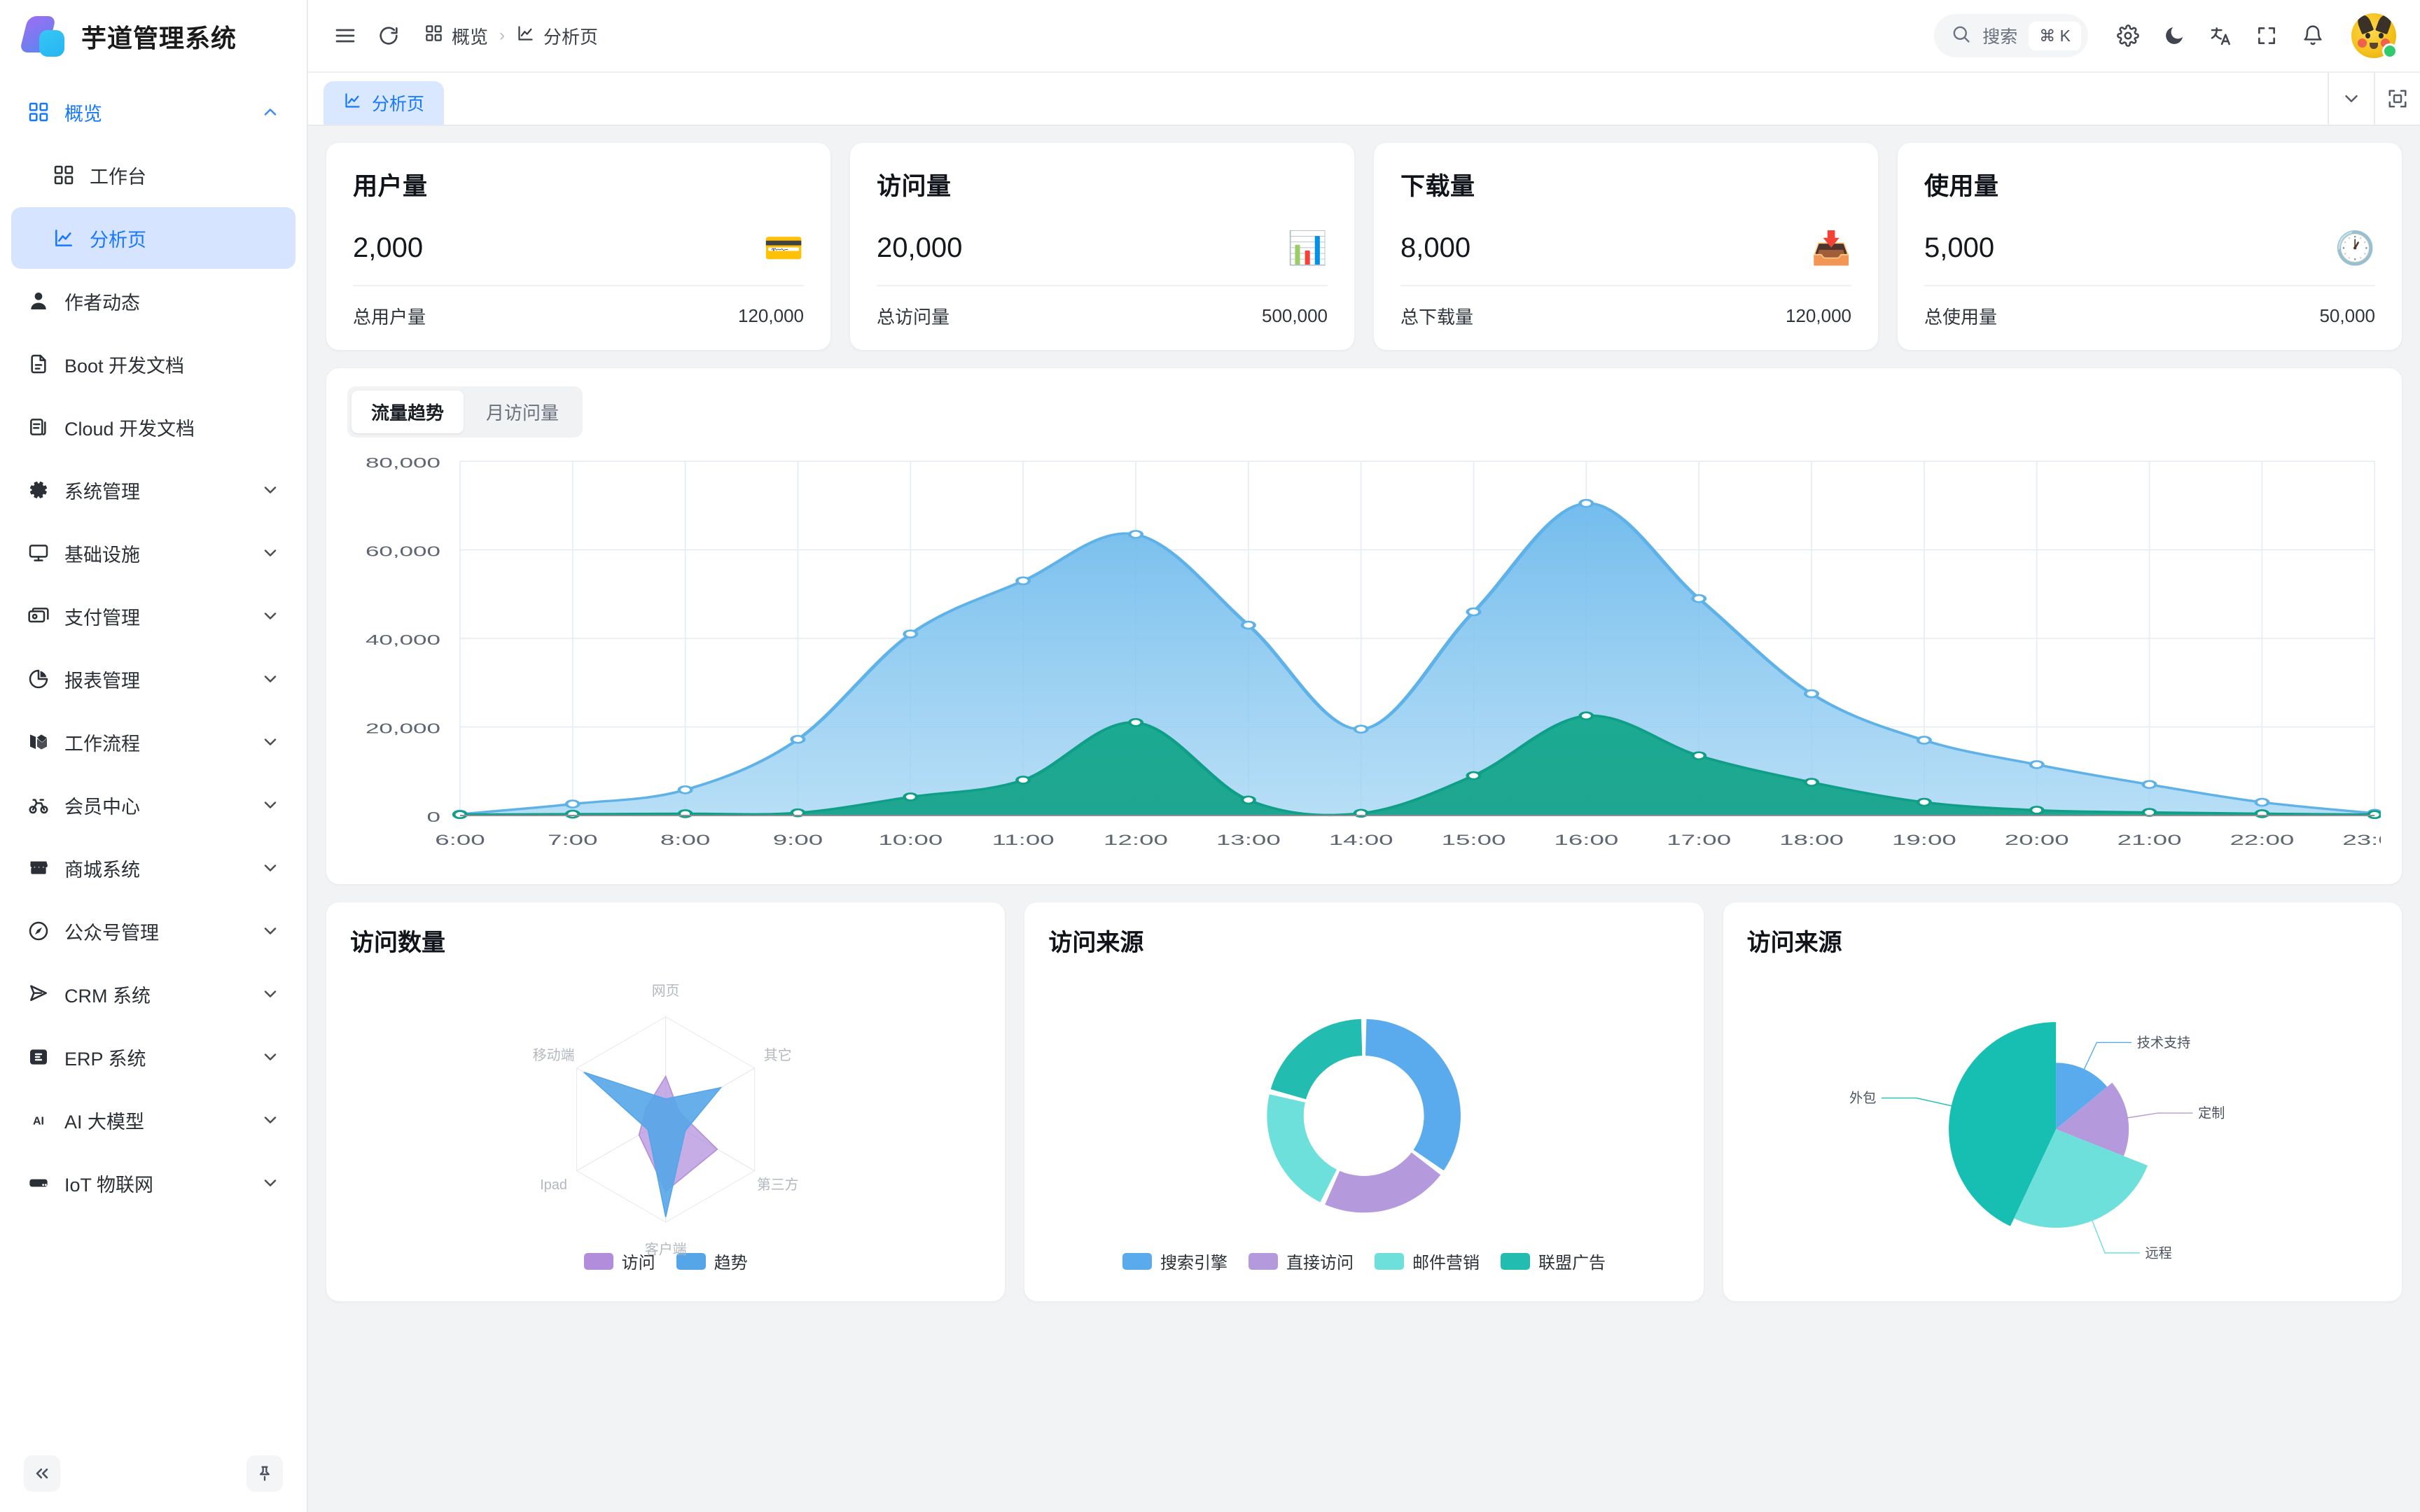 This screenshot has height=1512, width=2420. Describe the element at coordinates (2220, 36) in the screenshot. I see `translate-icon` at that location.